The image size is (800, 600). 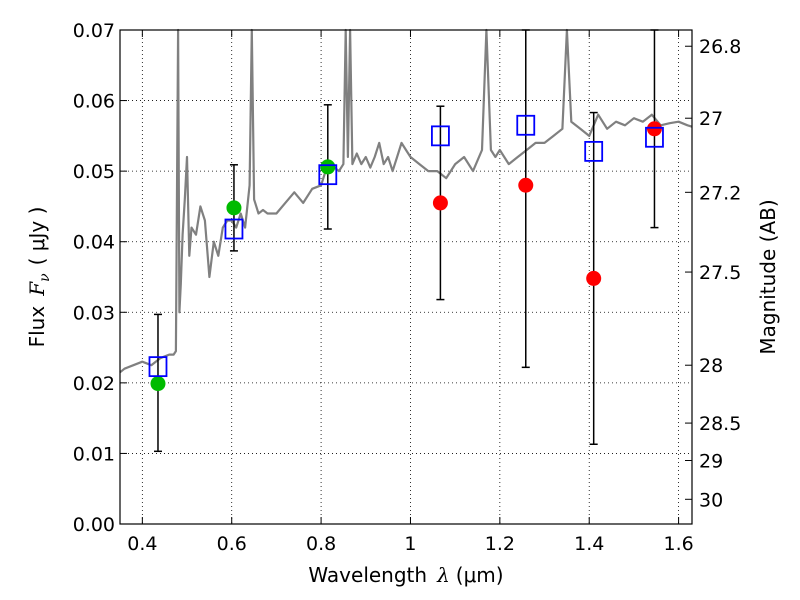 I want to click on x-tick-label: 0.4, so click(x=142, y=544).